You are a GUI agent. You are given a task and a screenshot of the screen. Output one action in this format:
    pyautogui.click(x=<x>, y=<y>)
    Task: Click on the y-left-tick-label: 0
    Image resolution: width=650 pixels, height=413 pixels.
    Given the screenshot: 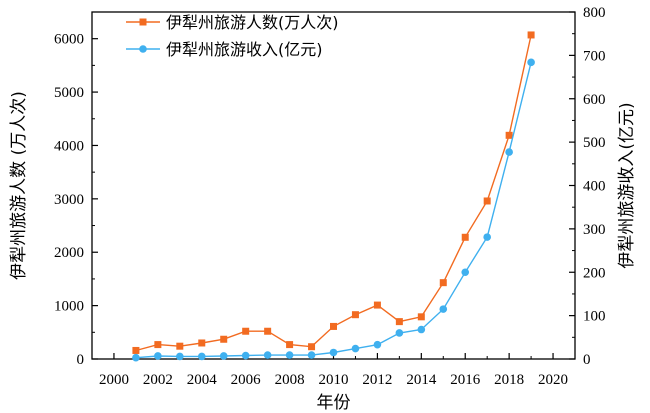 What is the action you would take?
    pyautogui.click(x=81, y=360)
    